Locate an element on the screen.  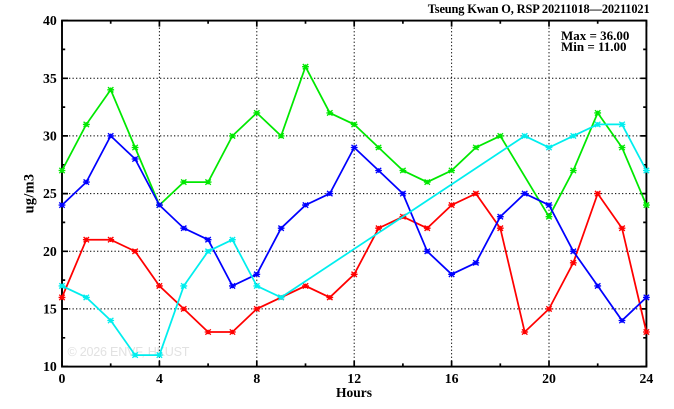
svg-text: 15 is located at coordinates (50, 309).